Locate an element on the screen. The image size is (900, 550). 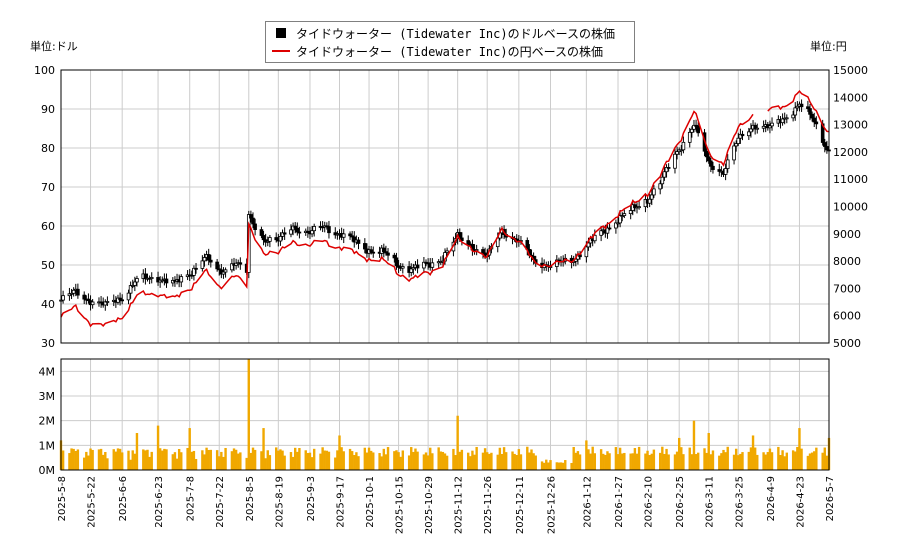
right-tick-label: 9000 is located at coordinates (847, 234).